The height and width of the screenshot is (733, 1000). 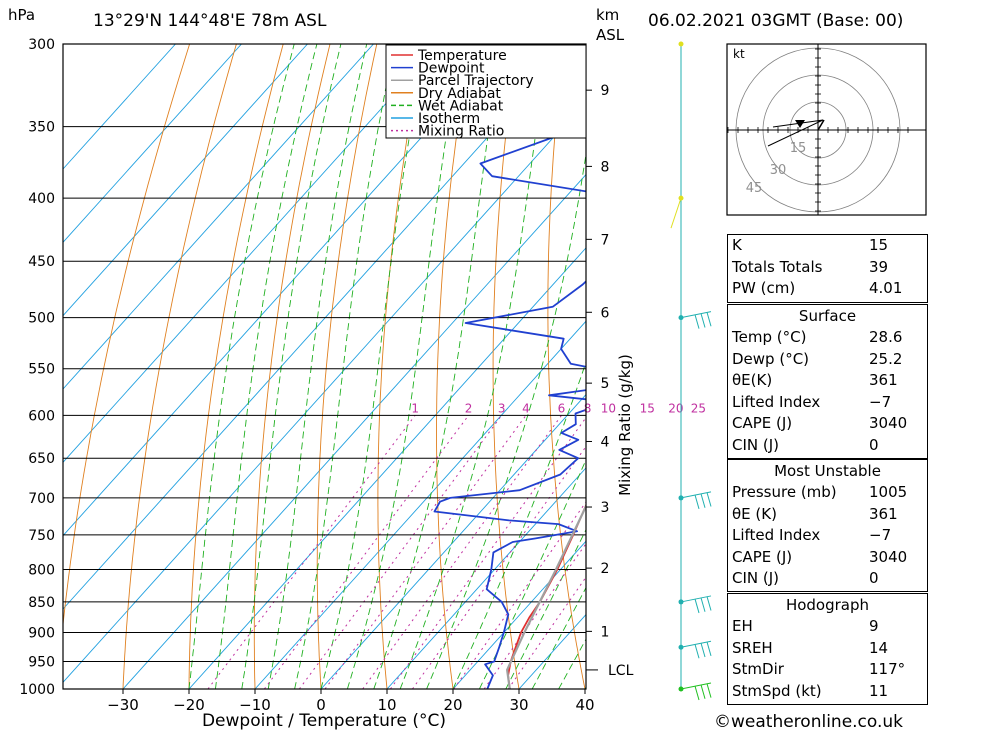 What do you see at coordinates (784, 492) in the screenshot?
I see `index-label: Pressure (mb)` at bounding box center [784, 492].